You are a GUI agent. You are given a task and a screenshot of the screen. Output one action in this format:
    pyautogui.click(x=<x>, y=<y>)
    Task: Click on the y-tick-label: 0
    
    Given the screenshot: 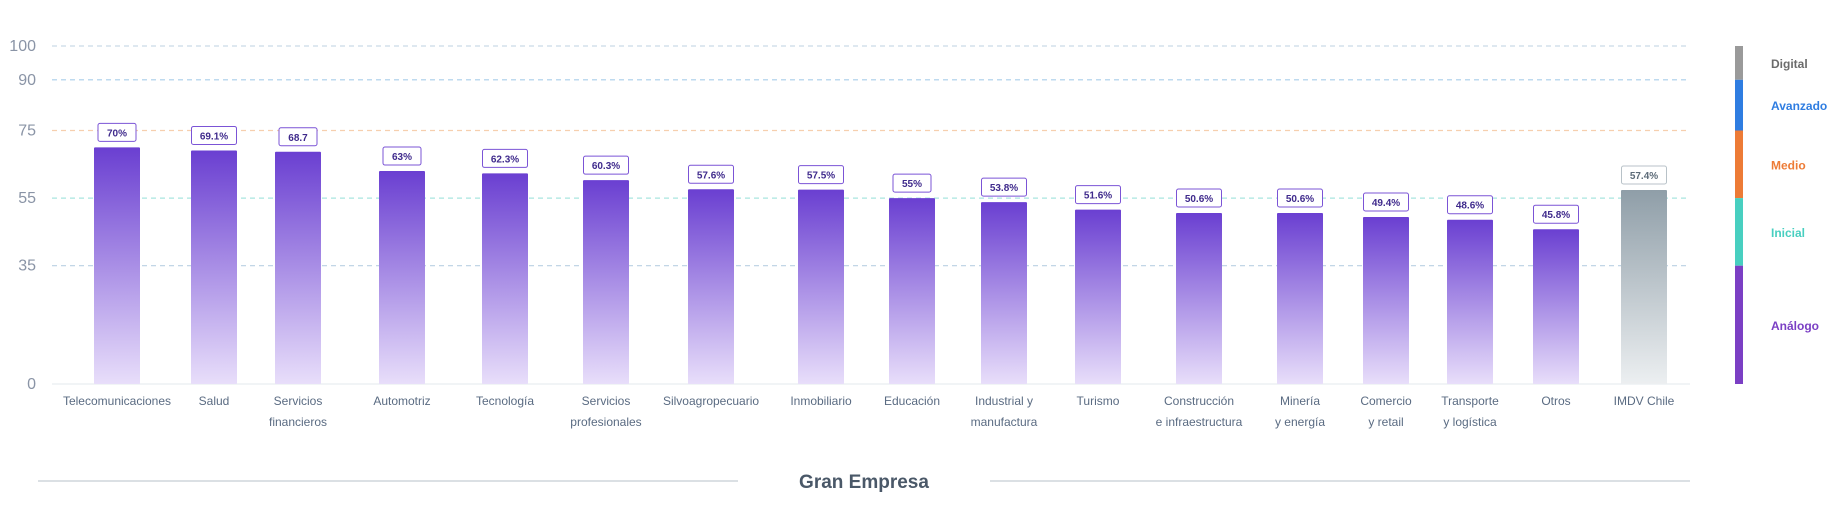 What is the action you would take?
    pyautogui.click(x=31, y=384)
    